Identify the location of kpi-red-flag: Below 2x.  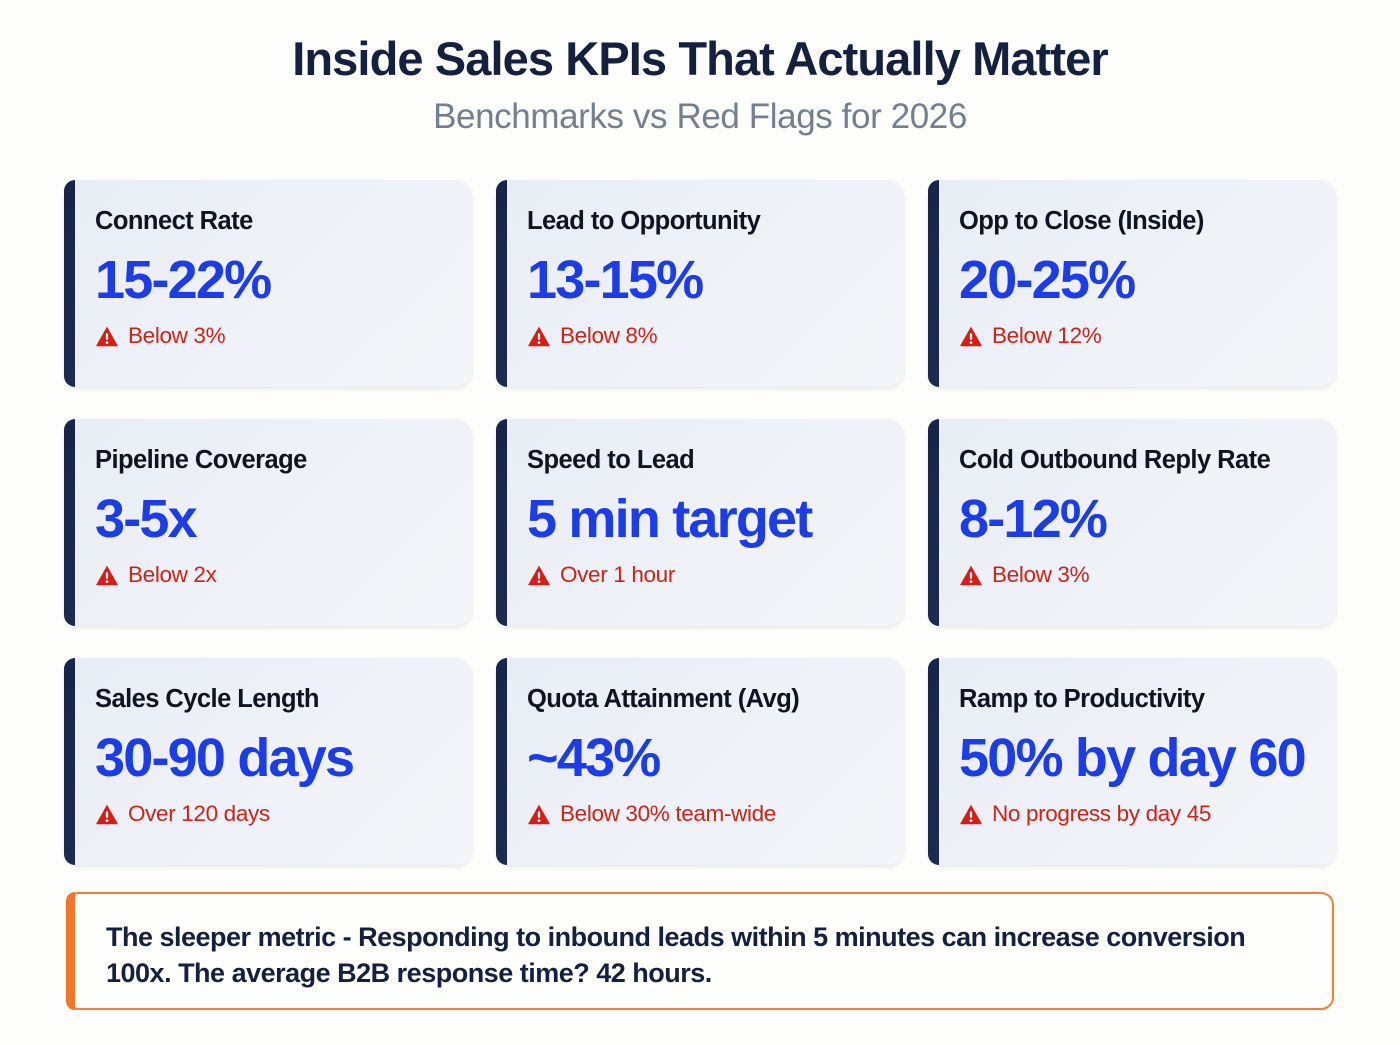
(274, 574).